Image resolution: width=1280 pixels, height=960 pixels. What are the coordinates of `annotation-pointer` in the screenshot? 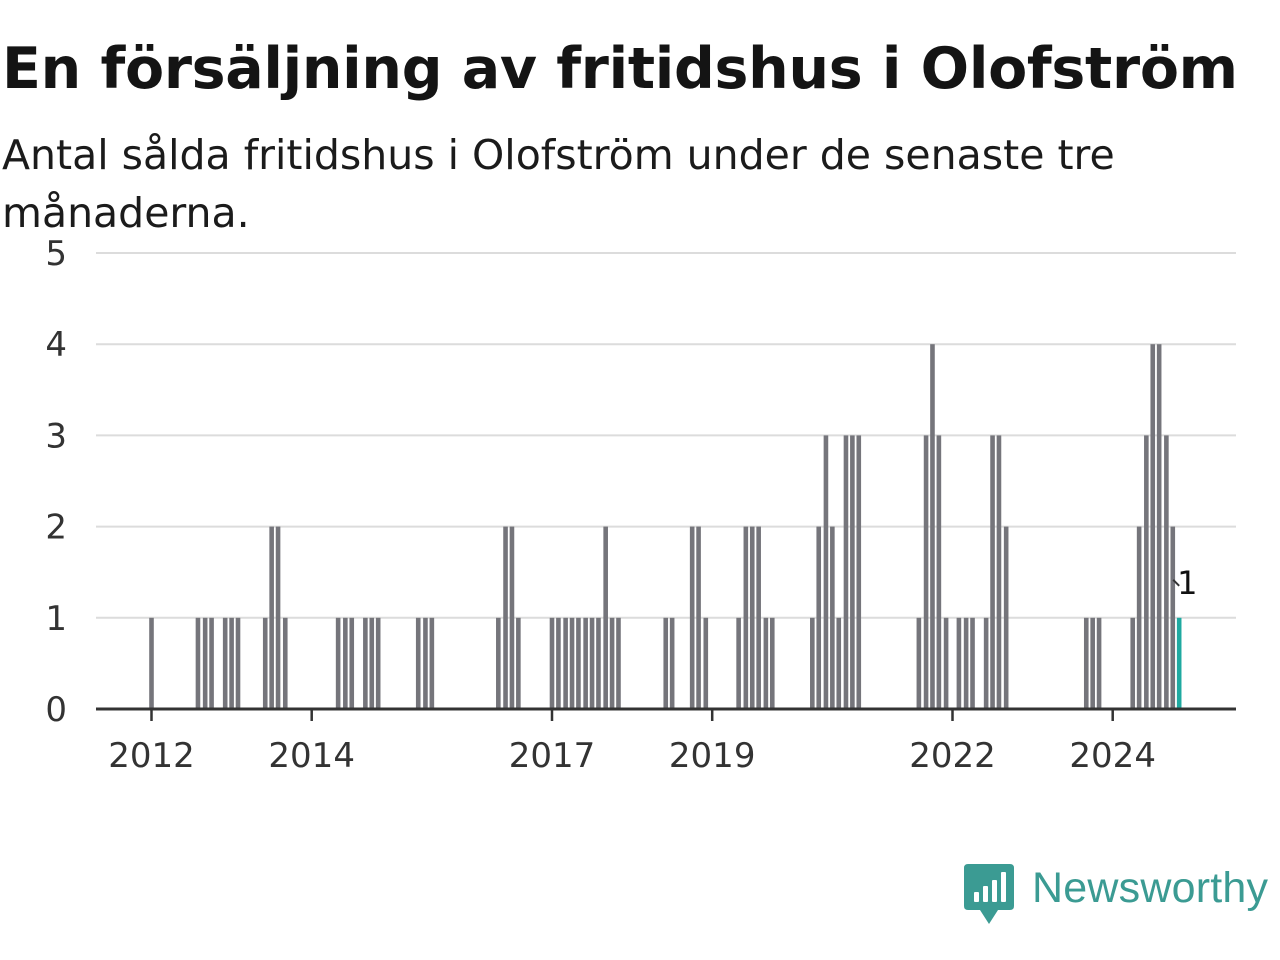 It's located at (1176, 583).